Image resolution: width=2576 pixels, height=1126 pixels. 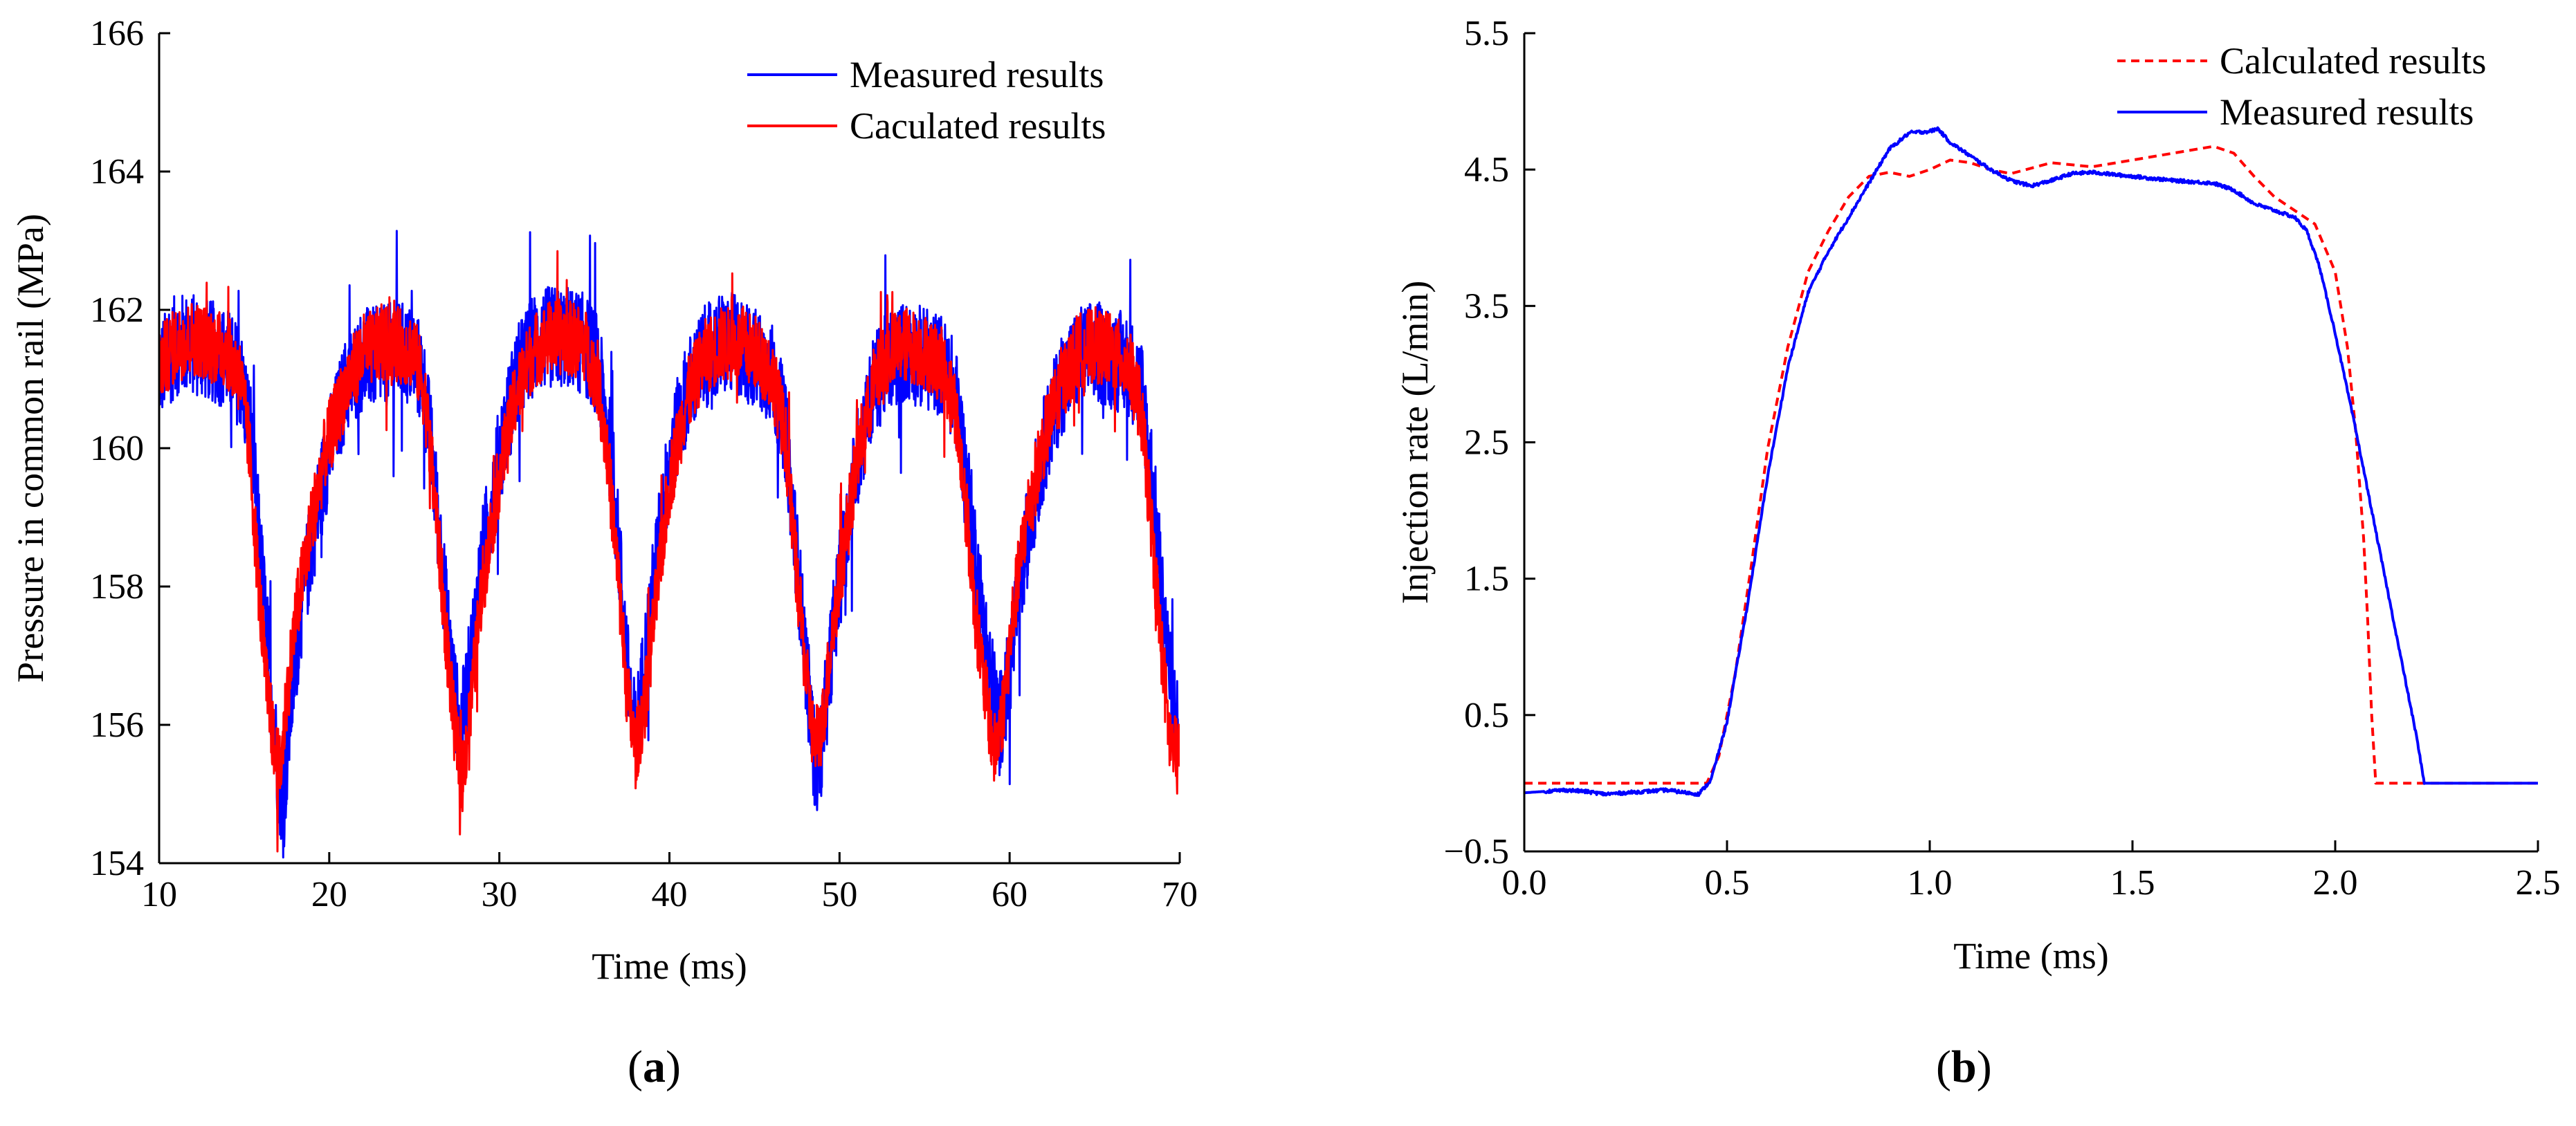 What do you see at coordinates (31, 448) in the screenshot?
I see `y-axis-title: Pressure in common rail (MPa)` at bounding box center [31, 448].